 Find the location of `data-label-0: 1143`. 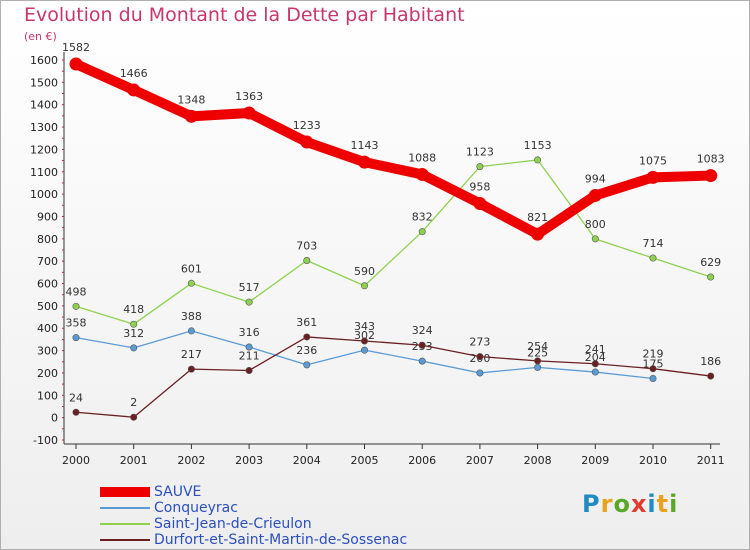

data-label-0: 1143 is located at coordinates (365, 145).